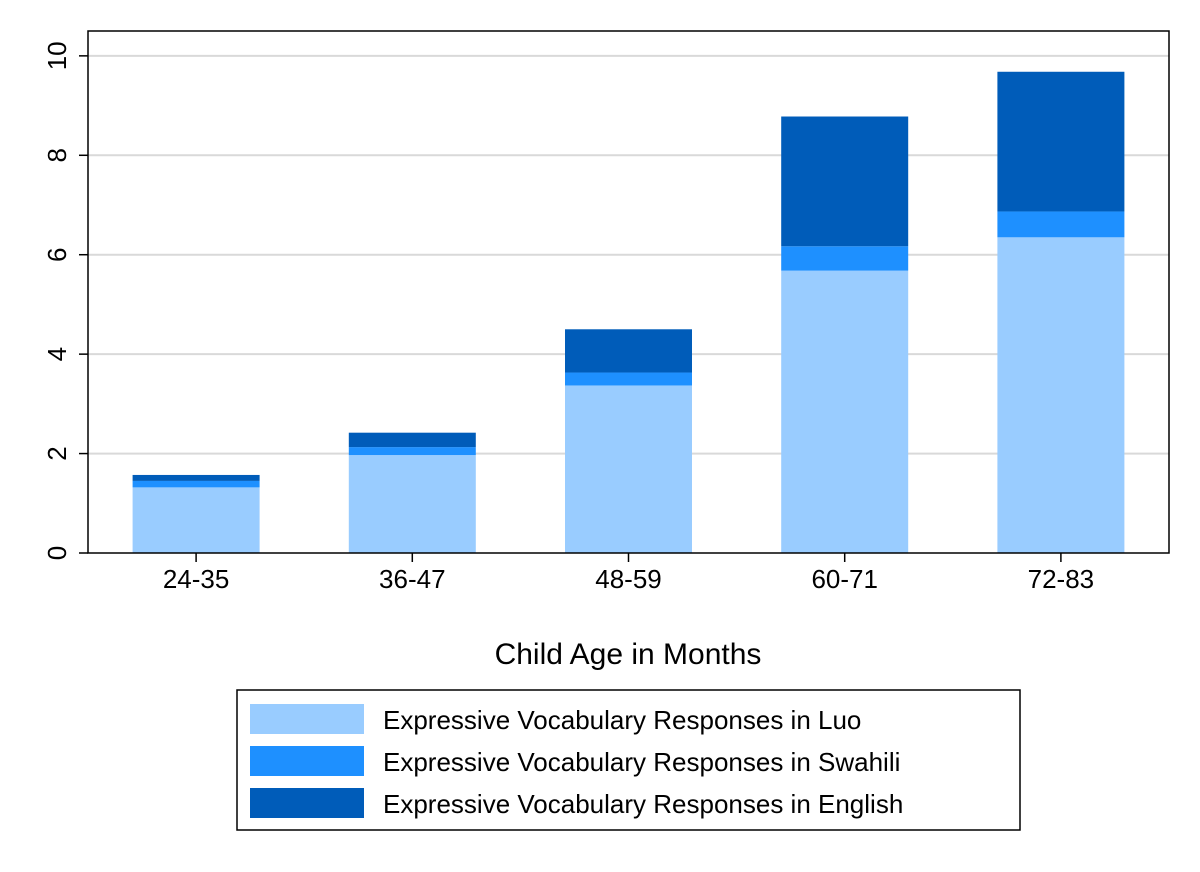  What do you see at coordinates (57, 553) in the screenshot?
I see `y-tick-label: 0` at bounding box center [57, 553].